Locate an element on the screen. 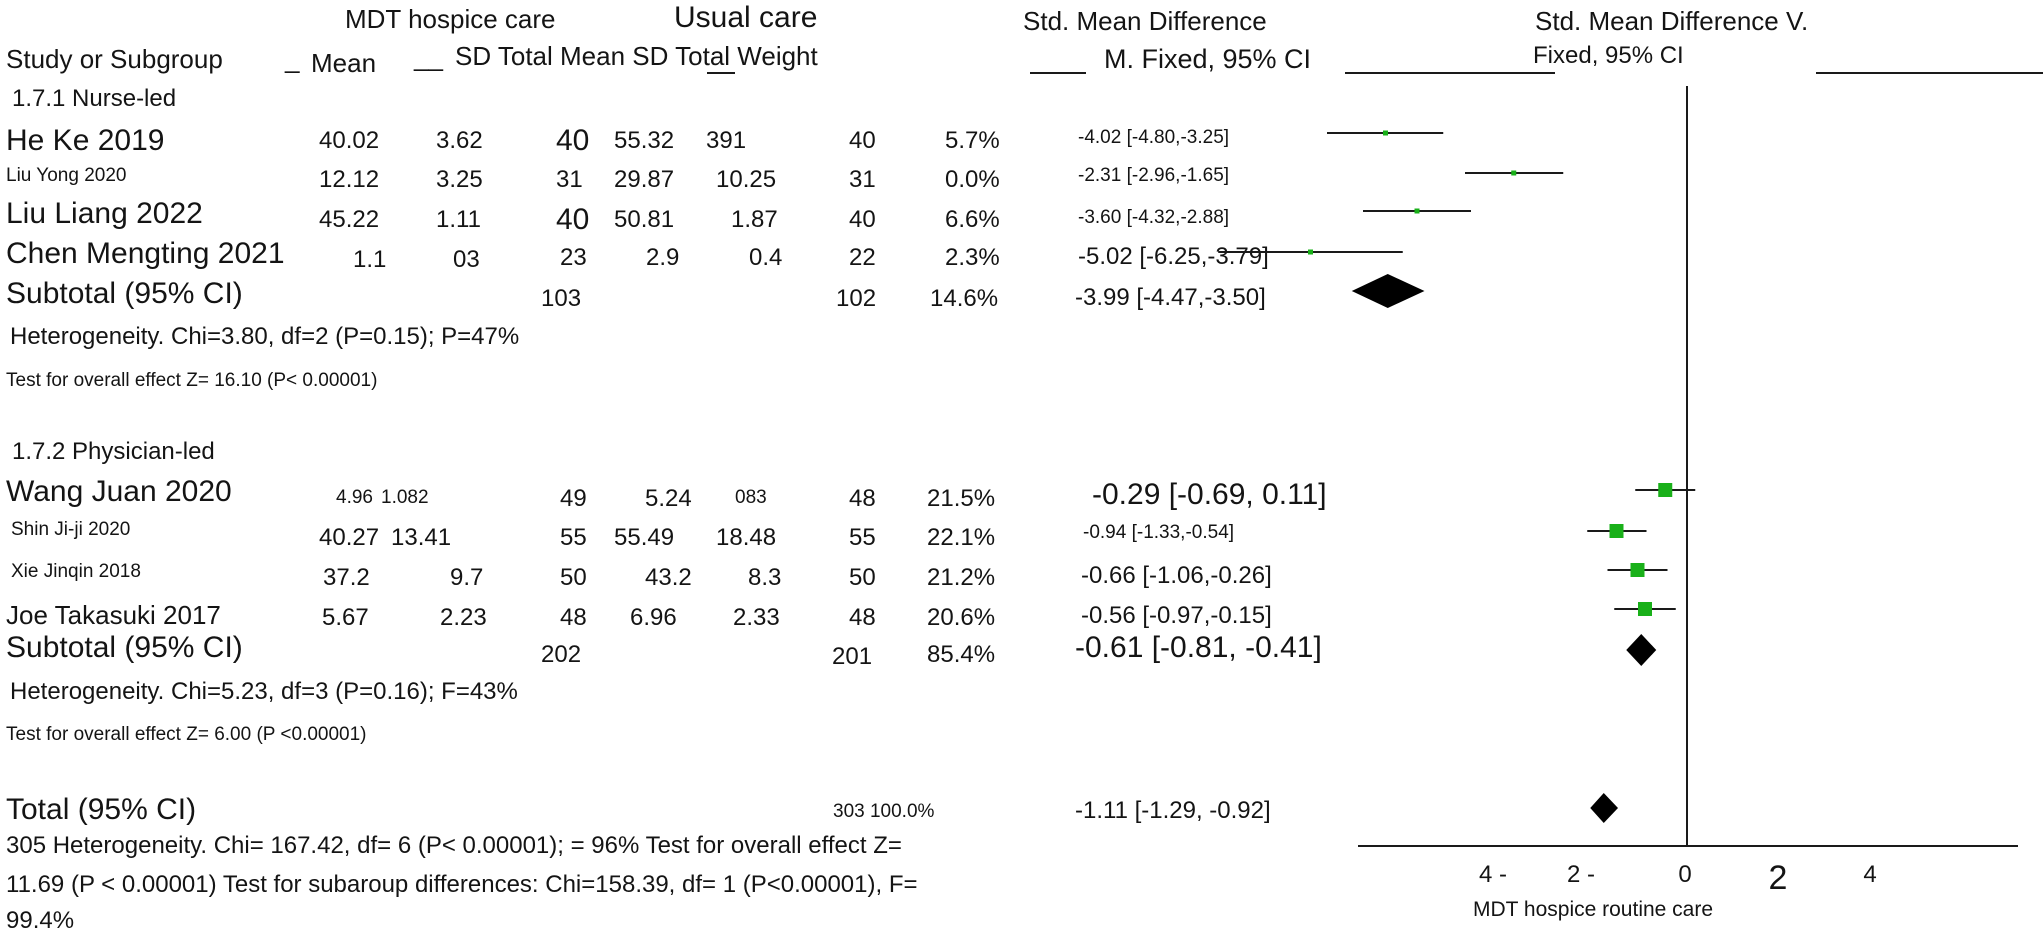 The height and width of the screenshot is (936, 2043). study-name: Liu Yong 2020 is located at coordinates (66, 175).